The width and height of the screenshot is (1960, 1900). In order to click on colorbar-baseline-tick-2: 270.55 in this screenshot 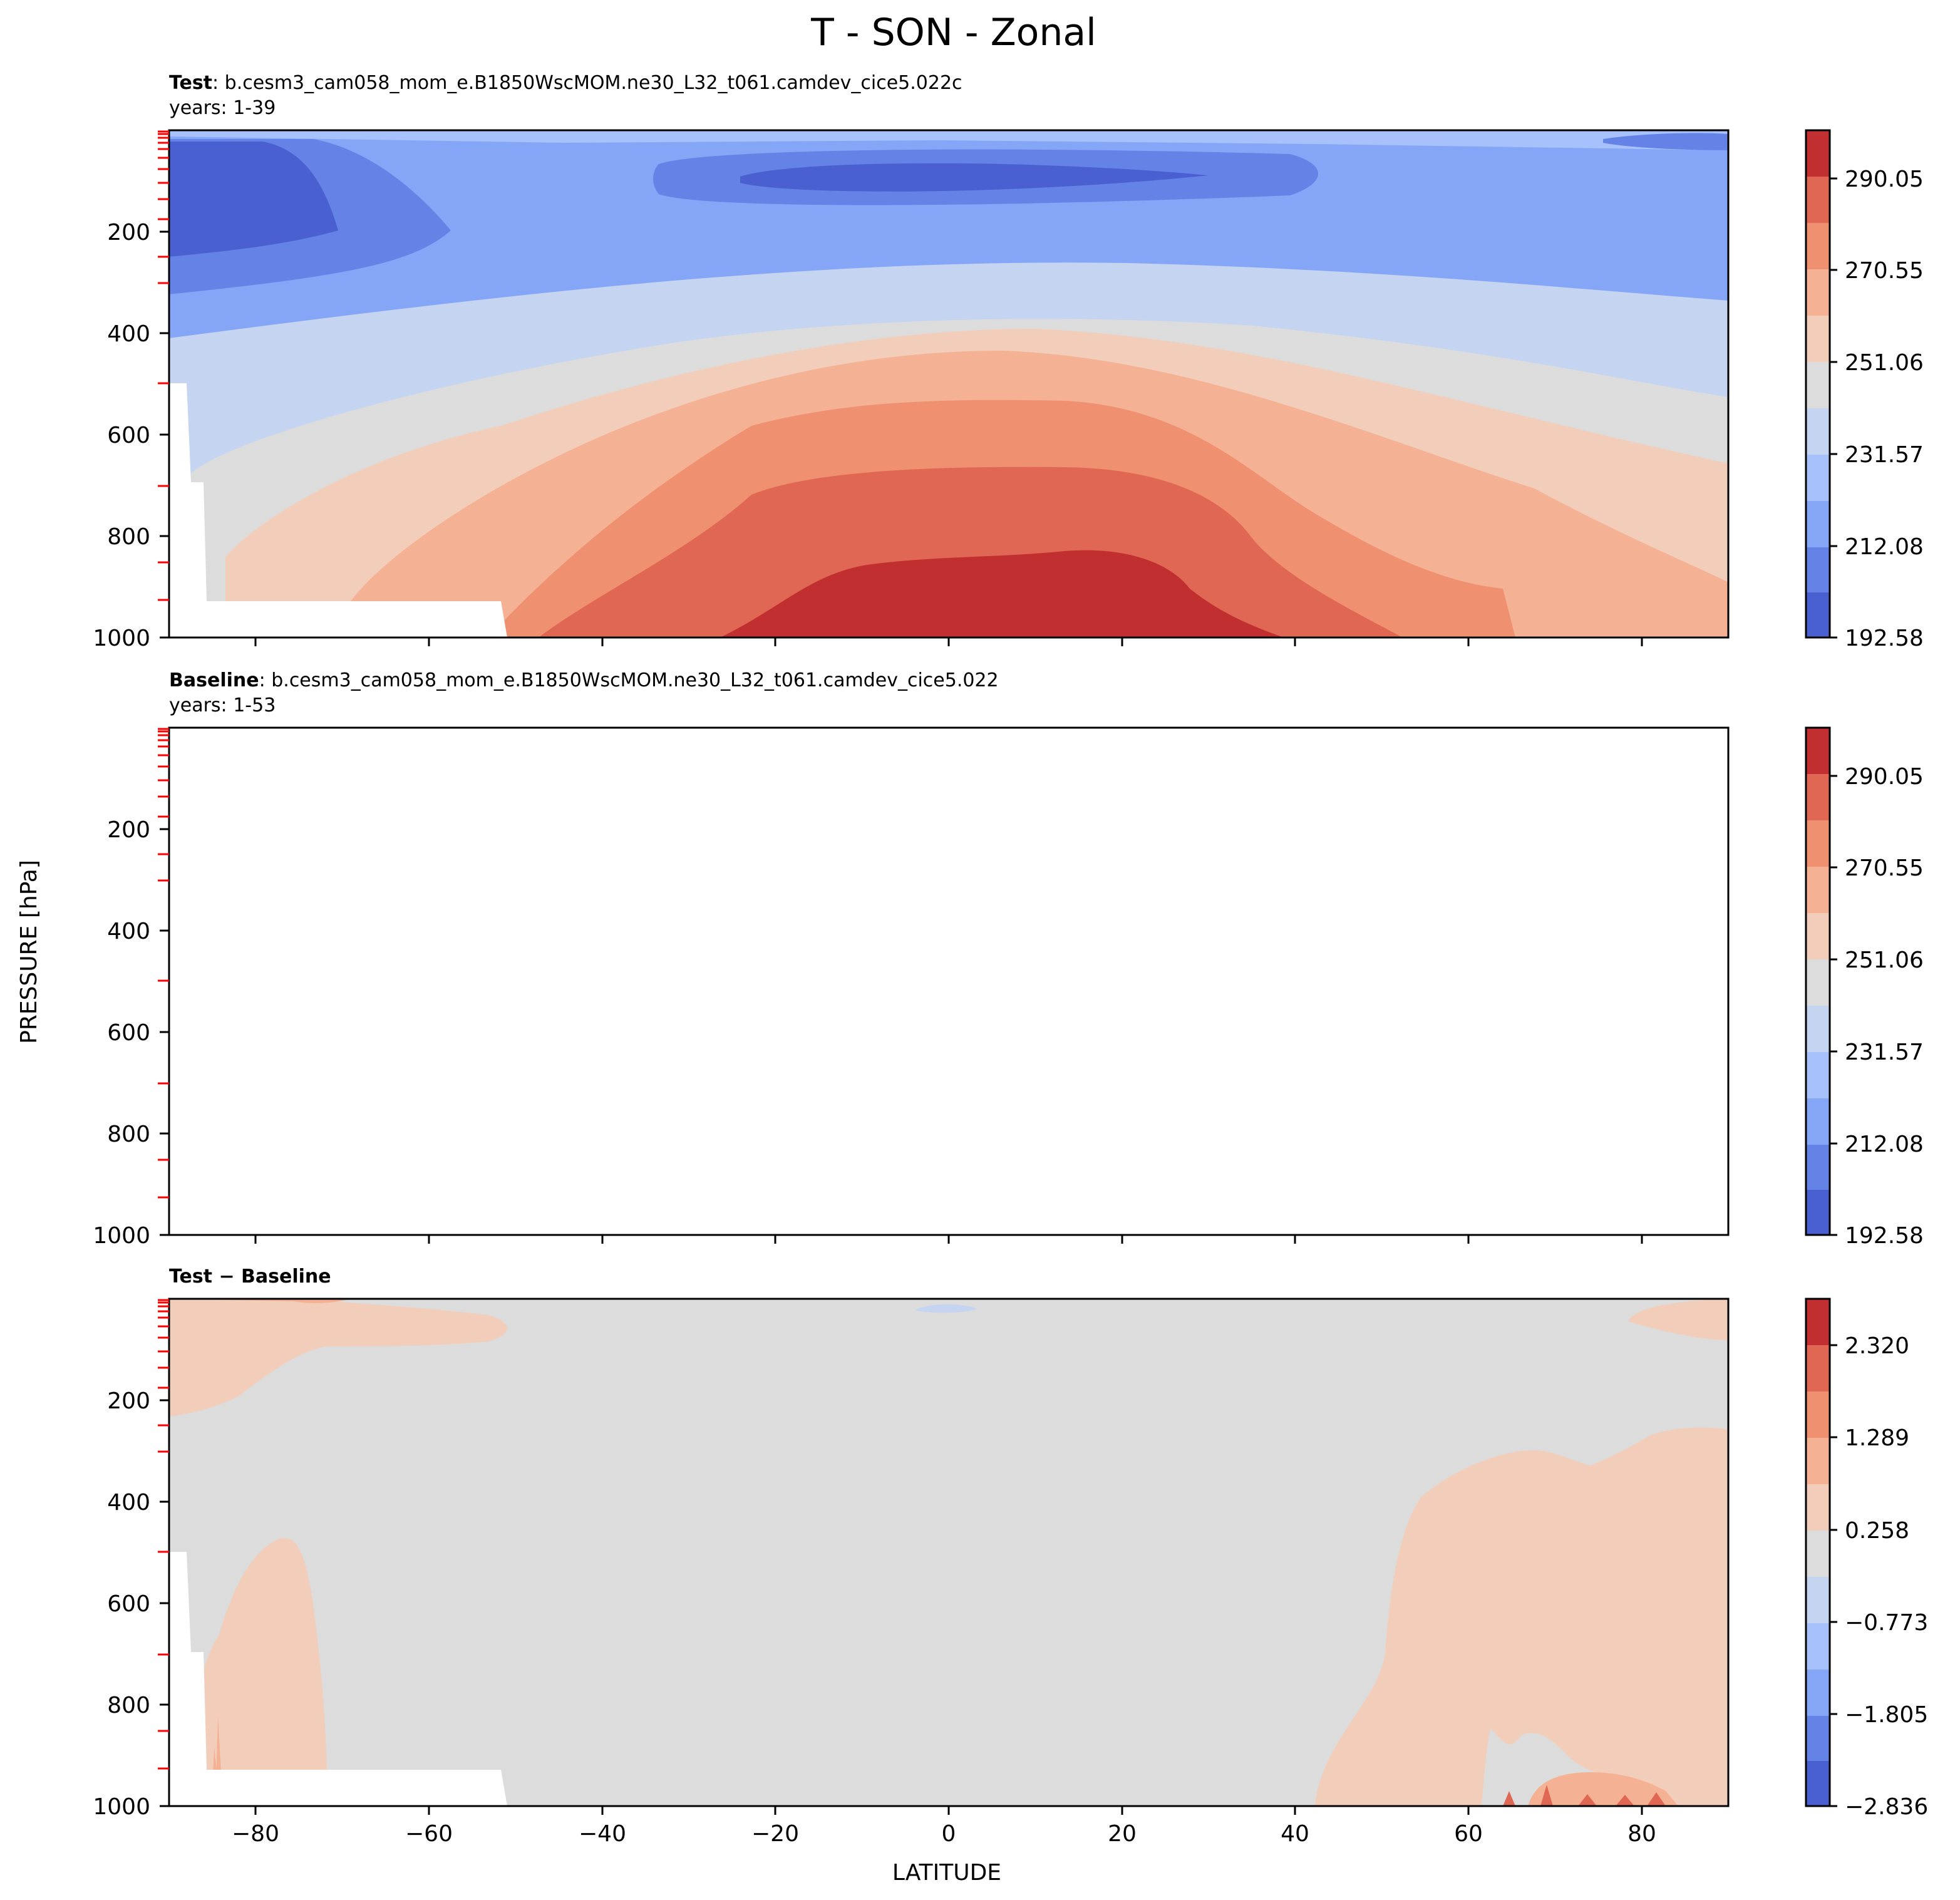, I will do `click(1884, 868)`.